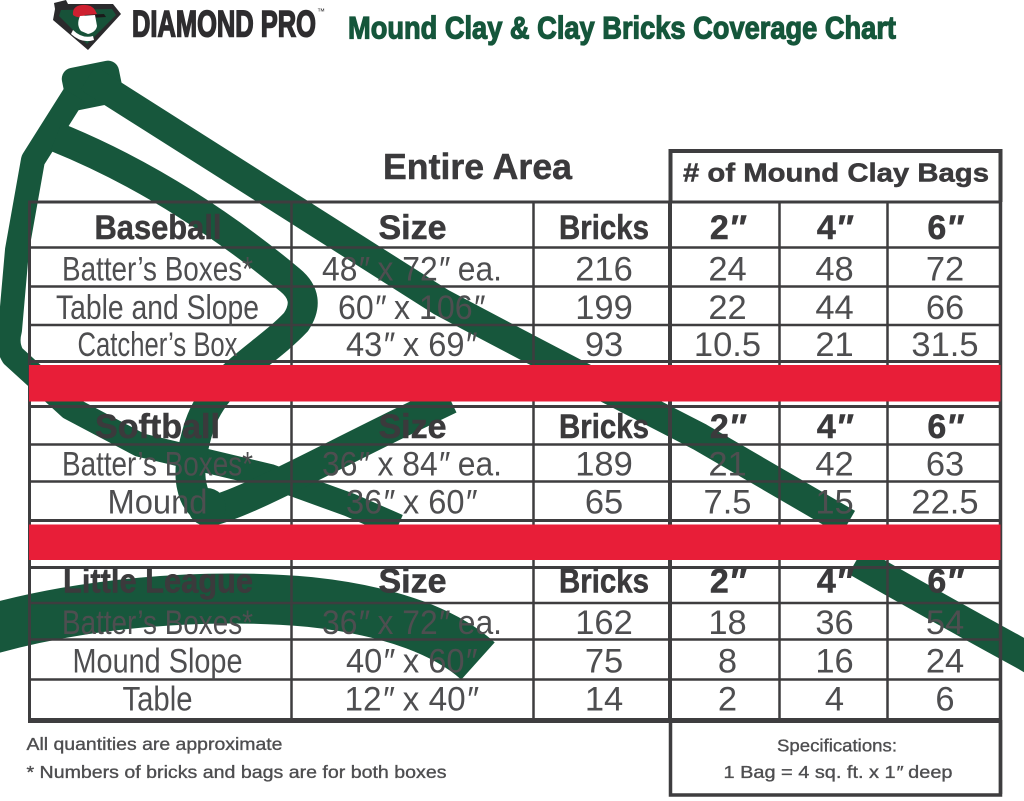 The height and width of the screenshot is (801, 1024). Describe the element at coordinates (604, 345) in the screenshot. I see `svg-text: 93` at that location.